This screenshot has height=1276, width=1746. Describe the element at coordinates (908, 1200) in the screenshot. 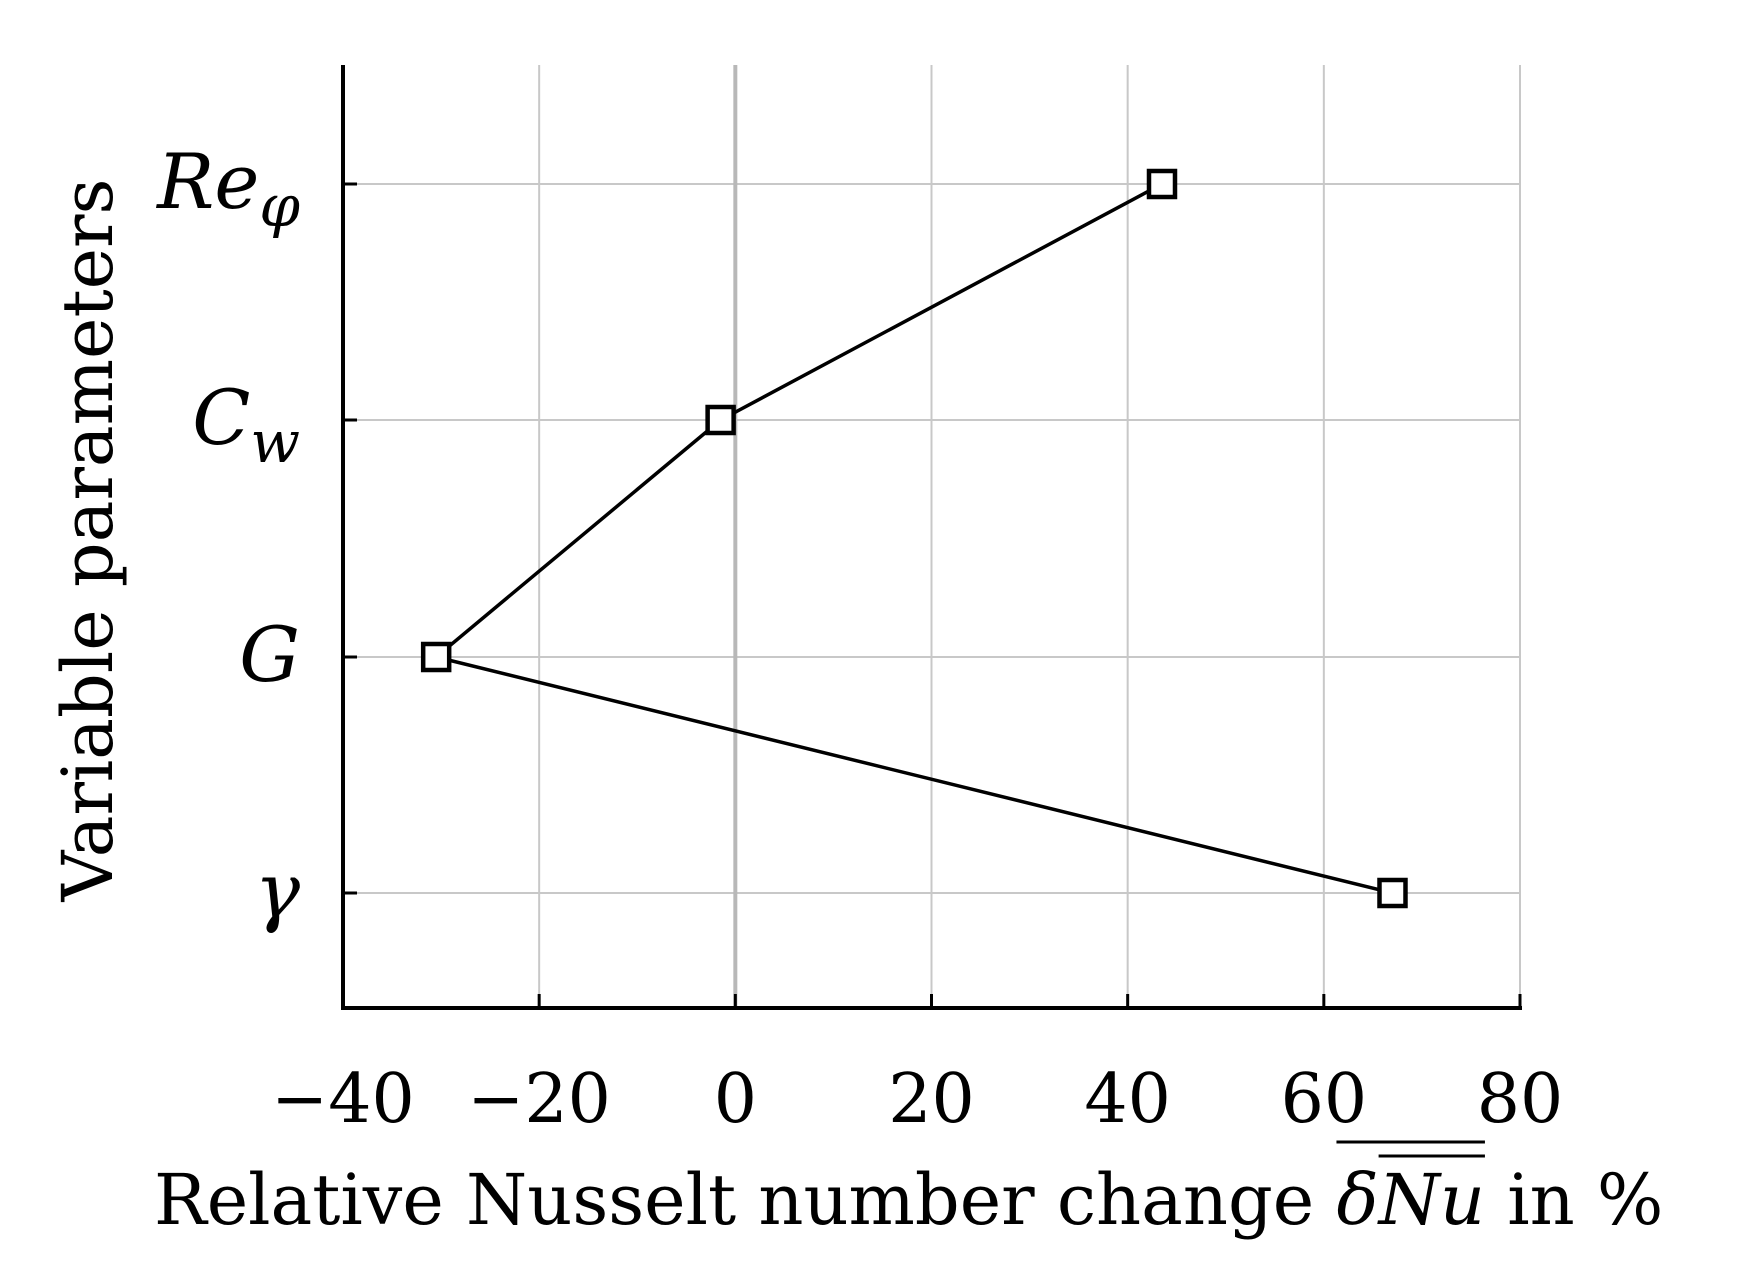

I see `x-axis-title: Relative Nusselt number change δNu in %` at that location.